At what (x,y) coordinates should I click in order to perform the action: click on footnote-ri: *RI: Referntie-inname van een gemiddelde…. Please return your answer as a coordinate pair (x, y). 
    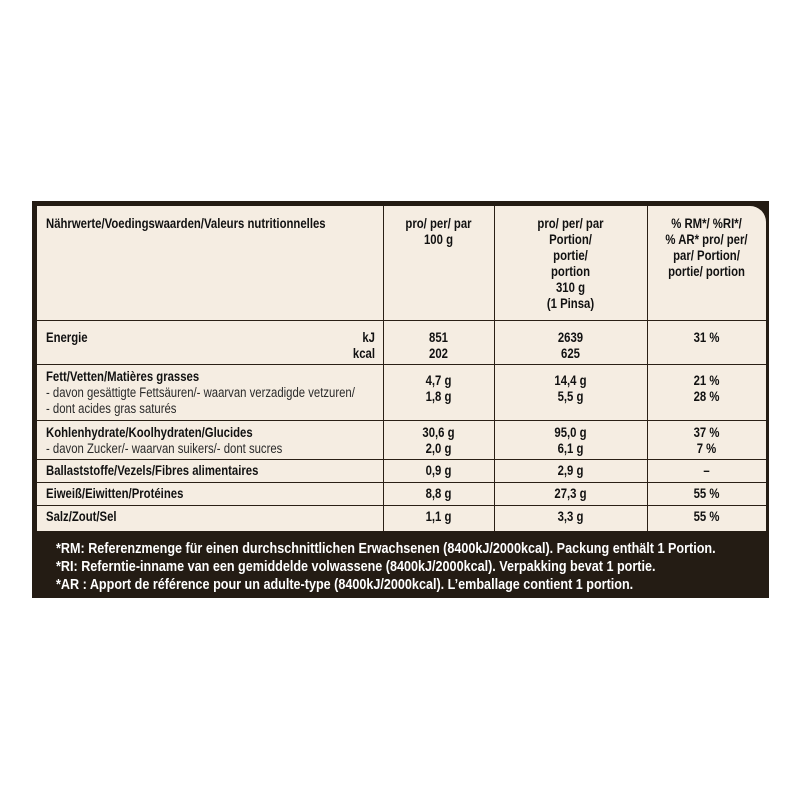
    Looking at the image, I should click on (356, 566).